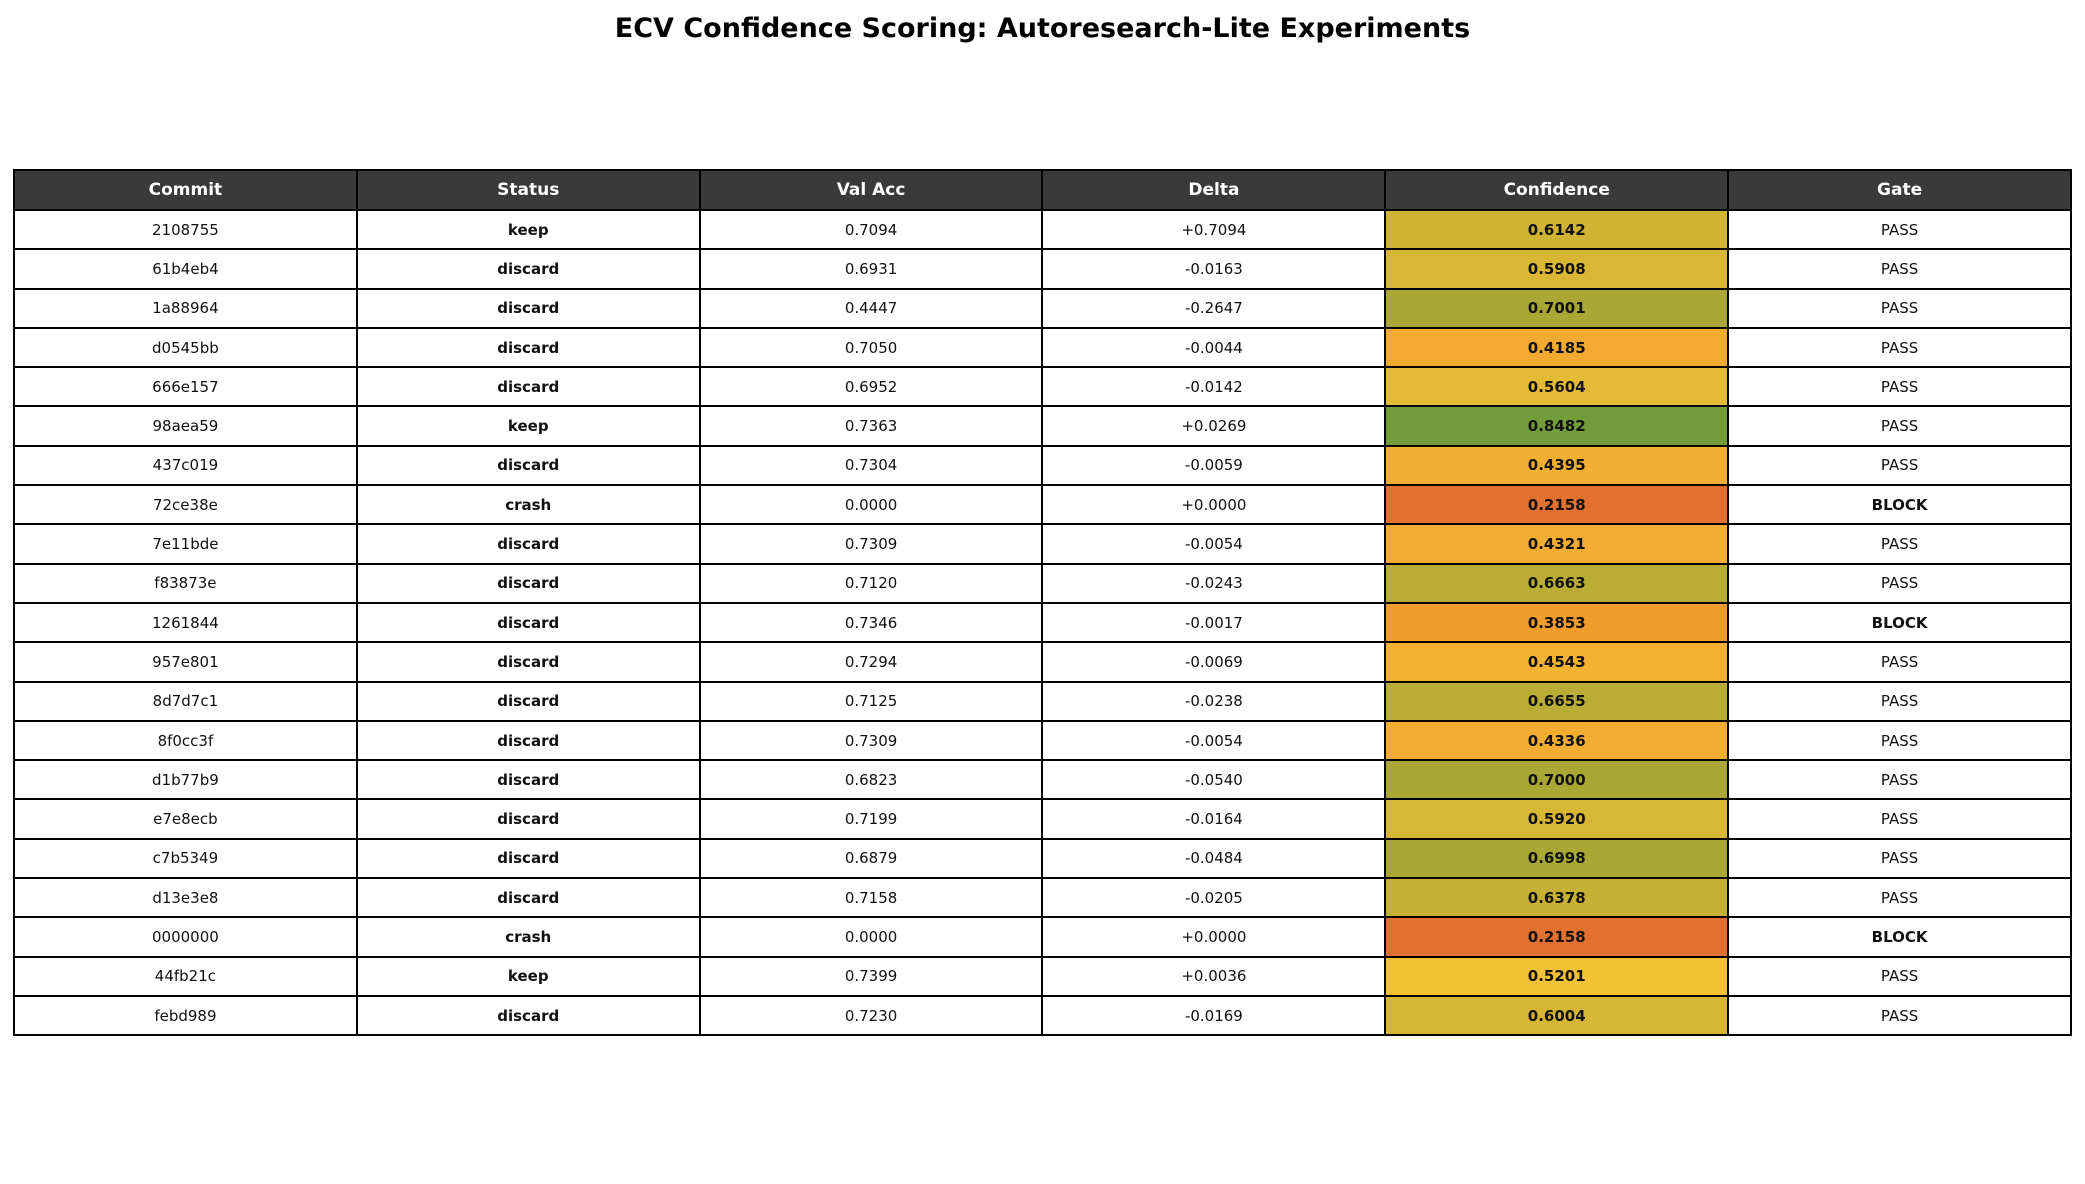 The image size is (2085, 1184). I want to click on table-row: 437c019 discard 0.7304 -0.0059 0.4395 PASS, so click(1042, 465).